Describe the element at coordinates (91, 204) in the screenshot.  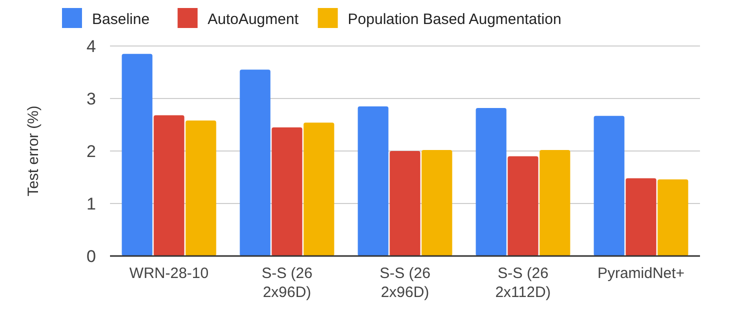
I see `y-tick-label: 1` at that location.